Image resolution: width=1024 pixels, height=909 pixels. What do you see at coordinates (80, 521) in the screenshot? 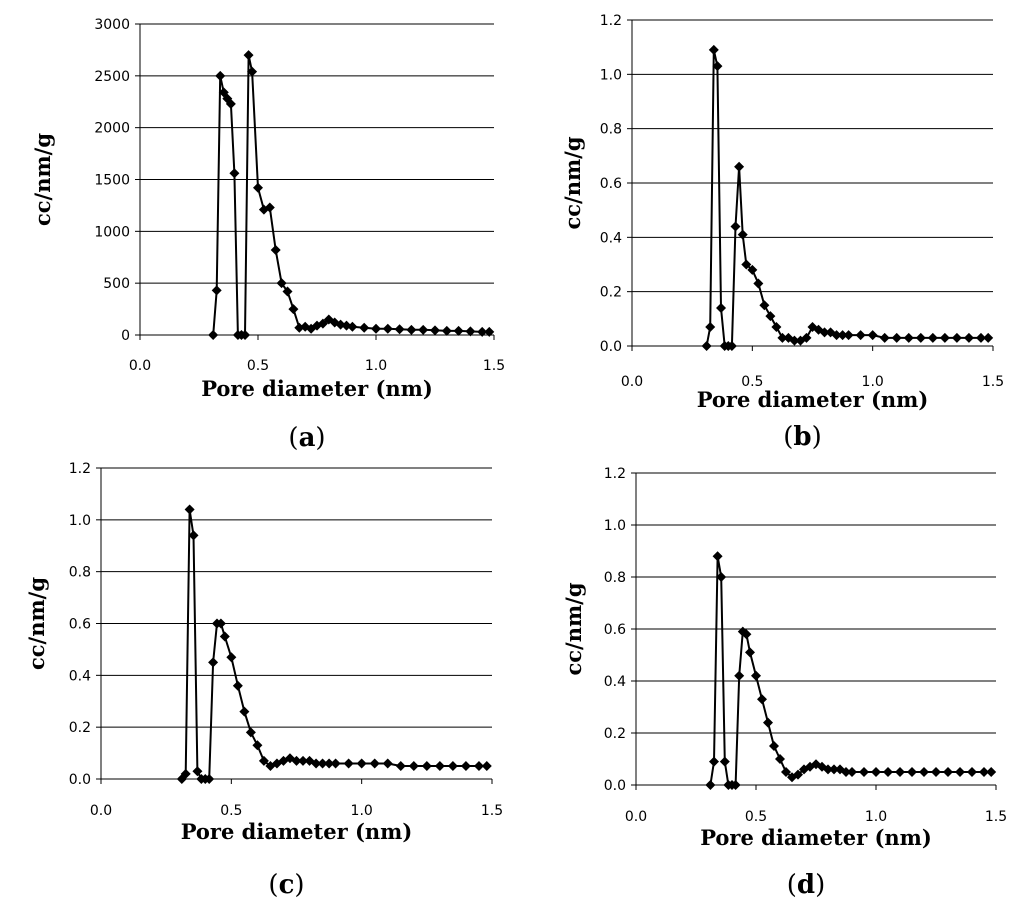
I see `y-tick-label: 1.0` at bounding box center [80, 521].